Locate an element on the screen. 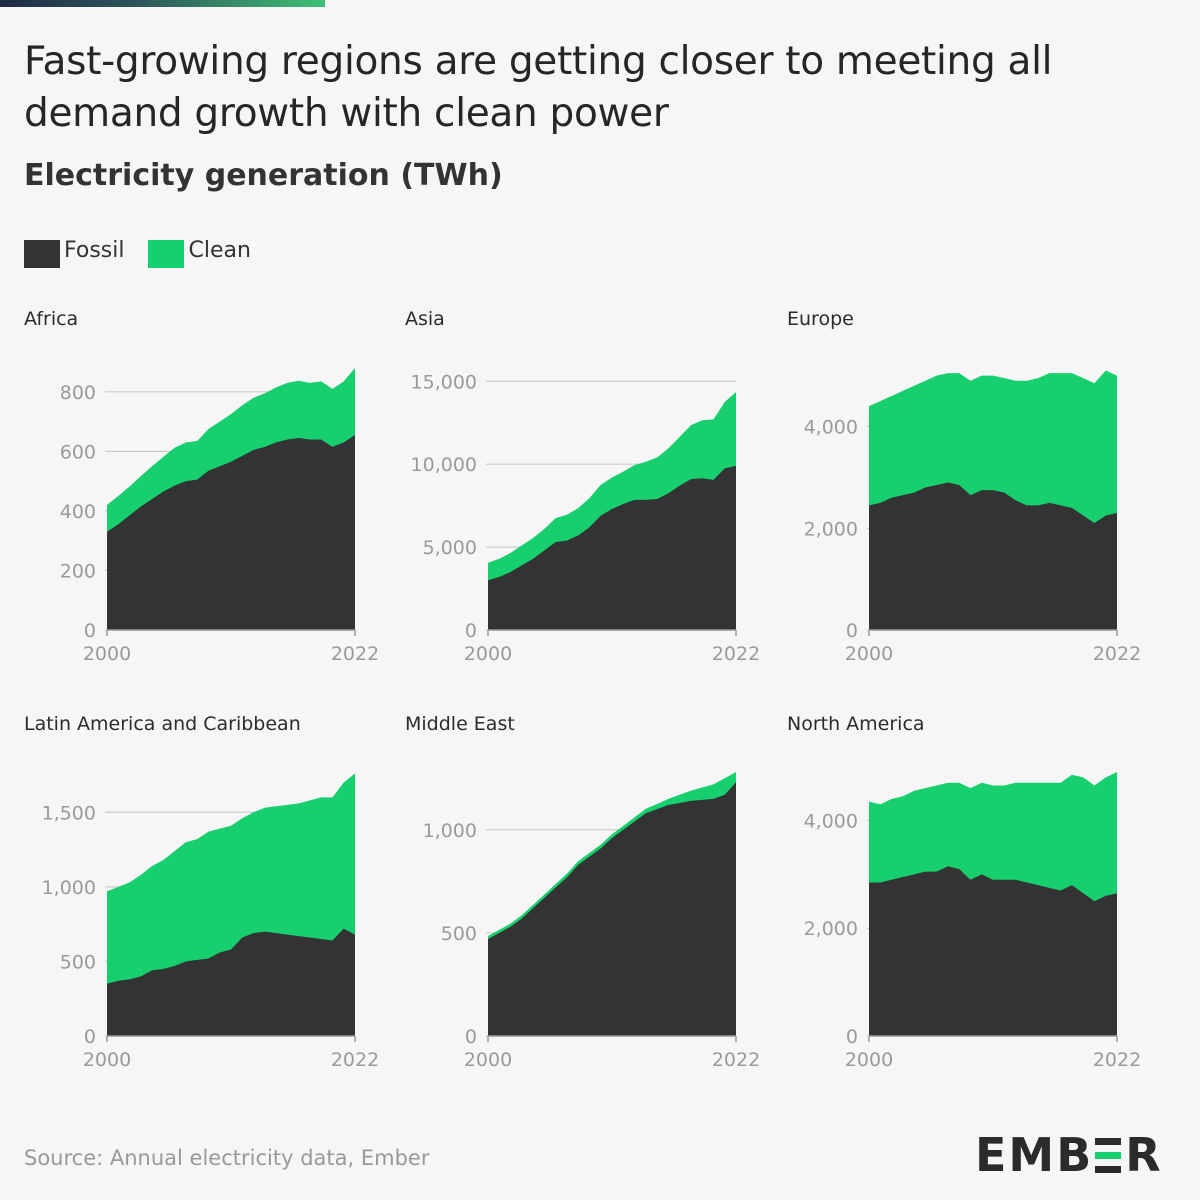 The height and width of the screenshot is (1200, 1200). brand-accent-bar is located at coordinates (162, 3).